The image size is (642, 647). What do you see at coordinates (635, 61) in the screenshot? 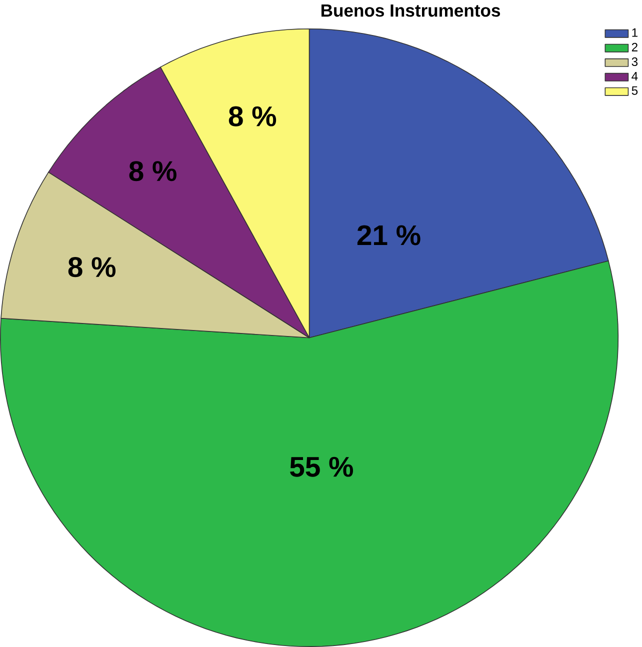
I see `legend-label: 3` at bounding box center [635, 61].